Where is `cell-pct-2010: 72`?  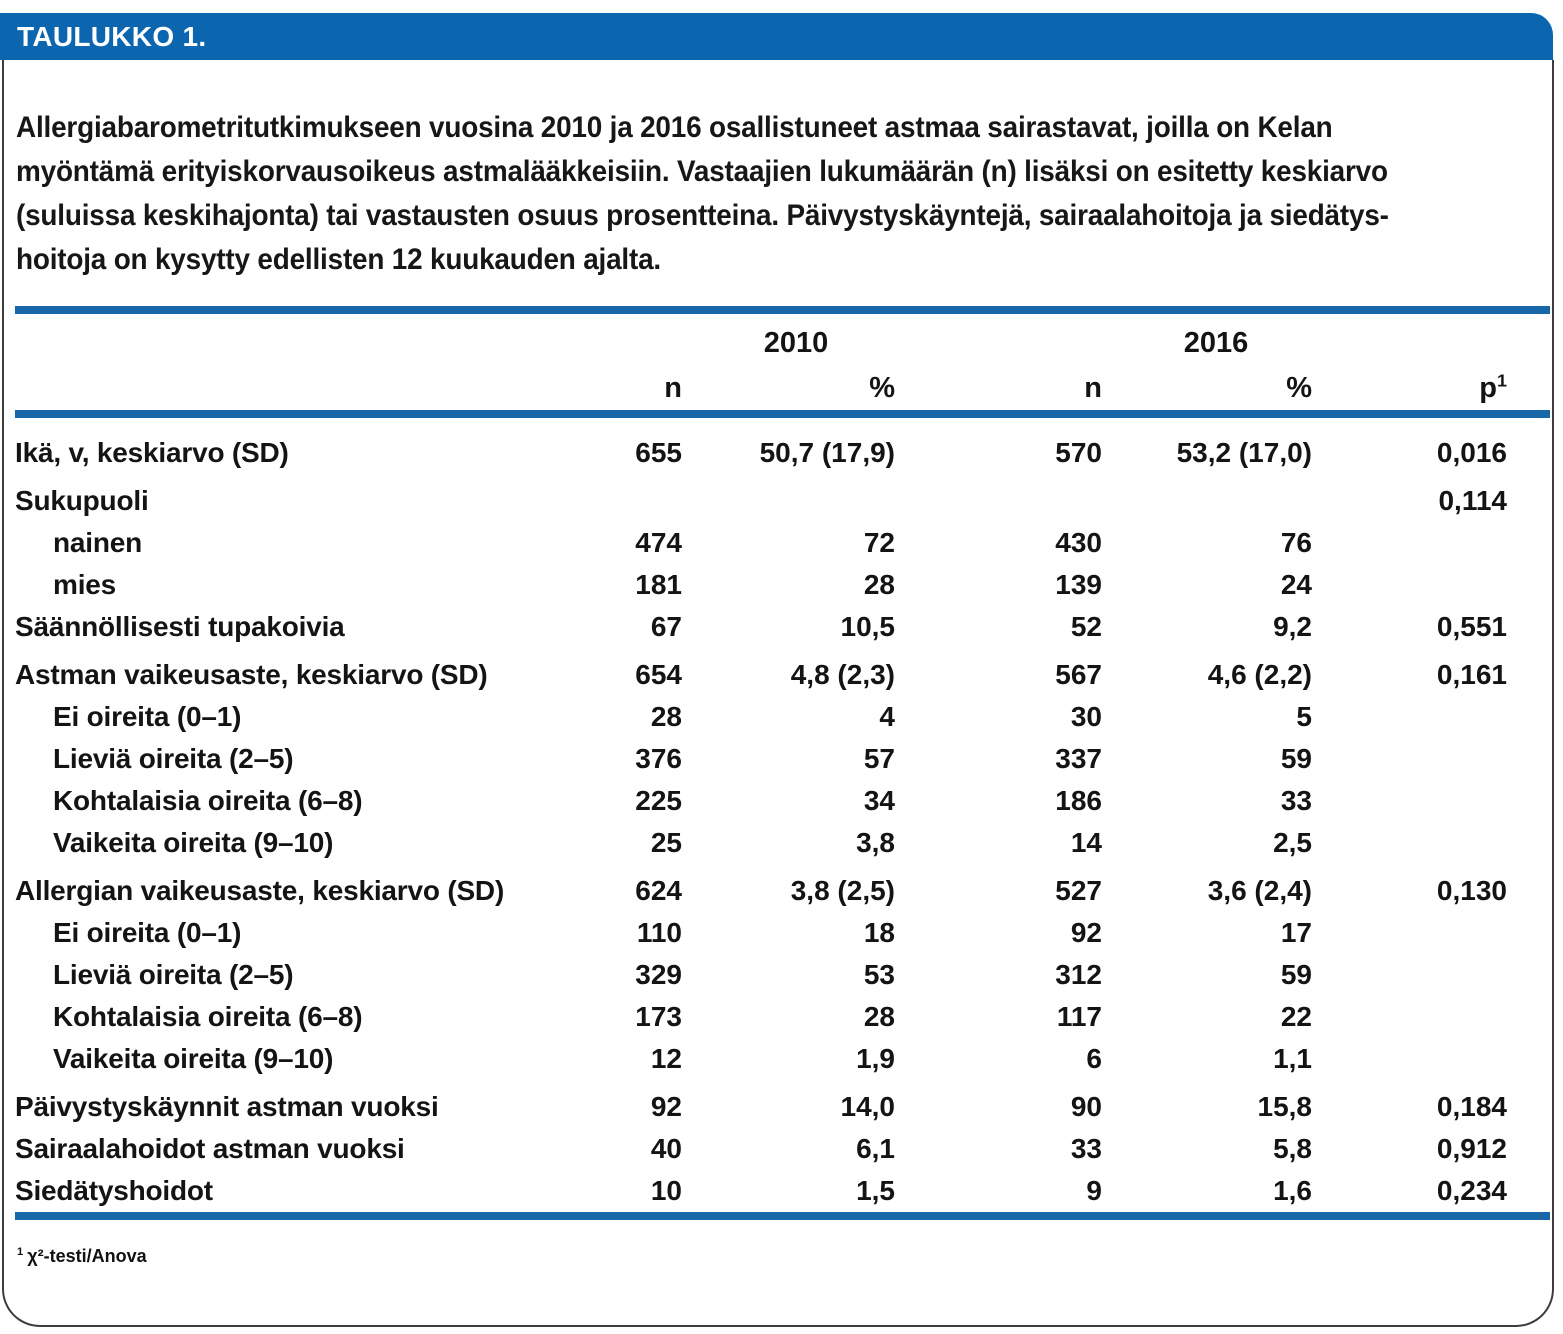
cell-pct-2010: 72 is located at coordinates (879, 542).